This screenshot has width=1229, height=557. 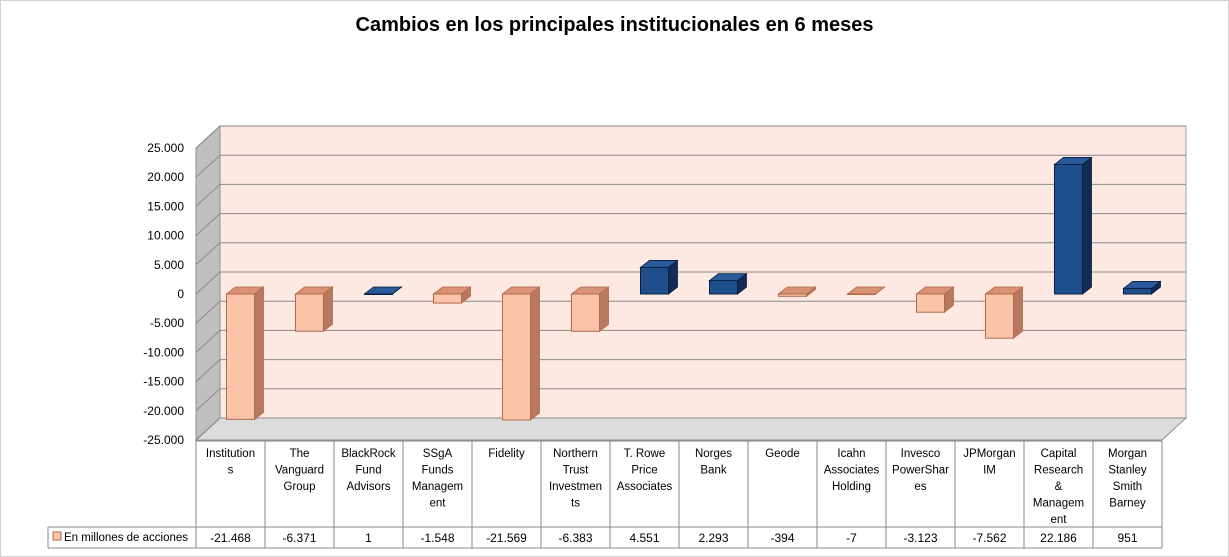 I want to click on y-tick-label: -25.000, so click(x=163, y=440).